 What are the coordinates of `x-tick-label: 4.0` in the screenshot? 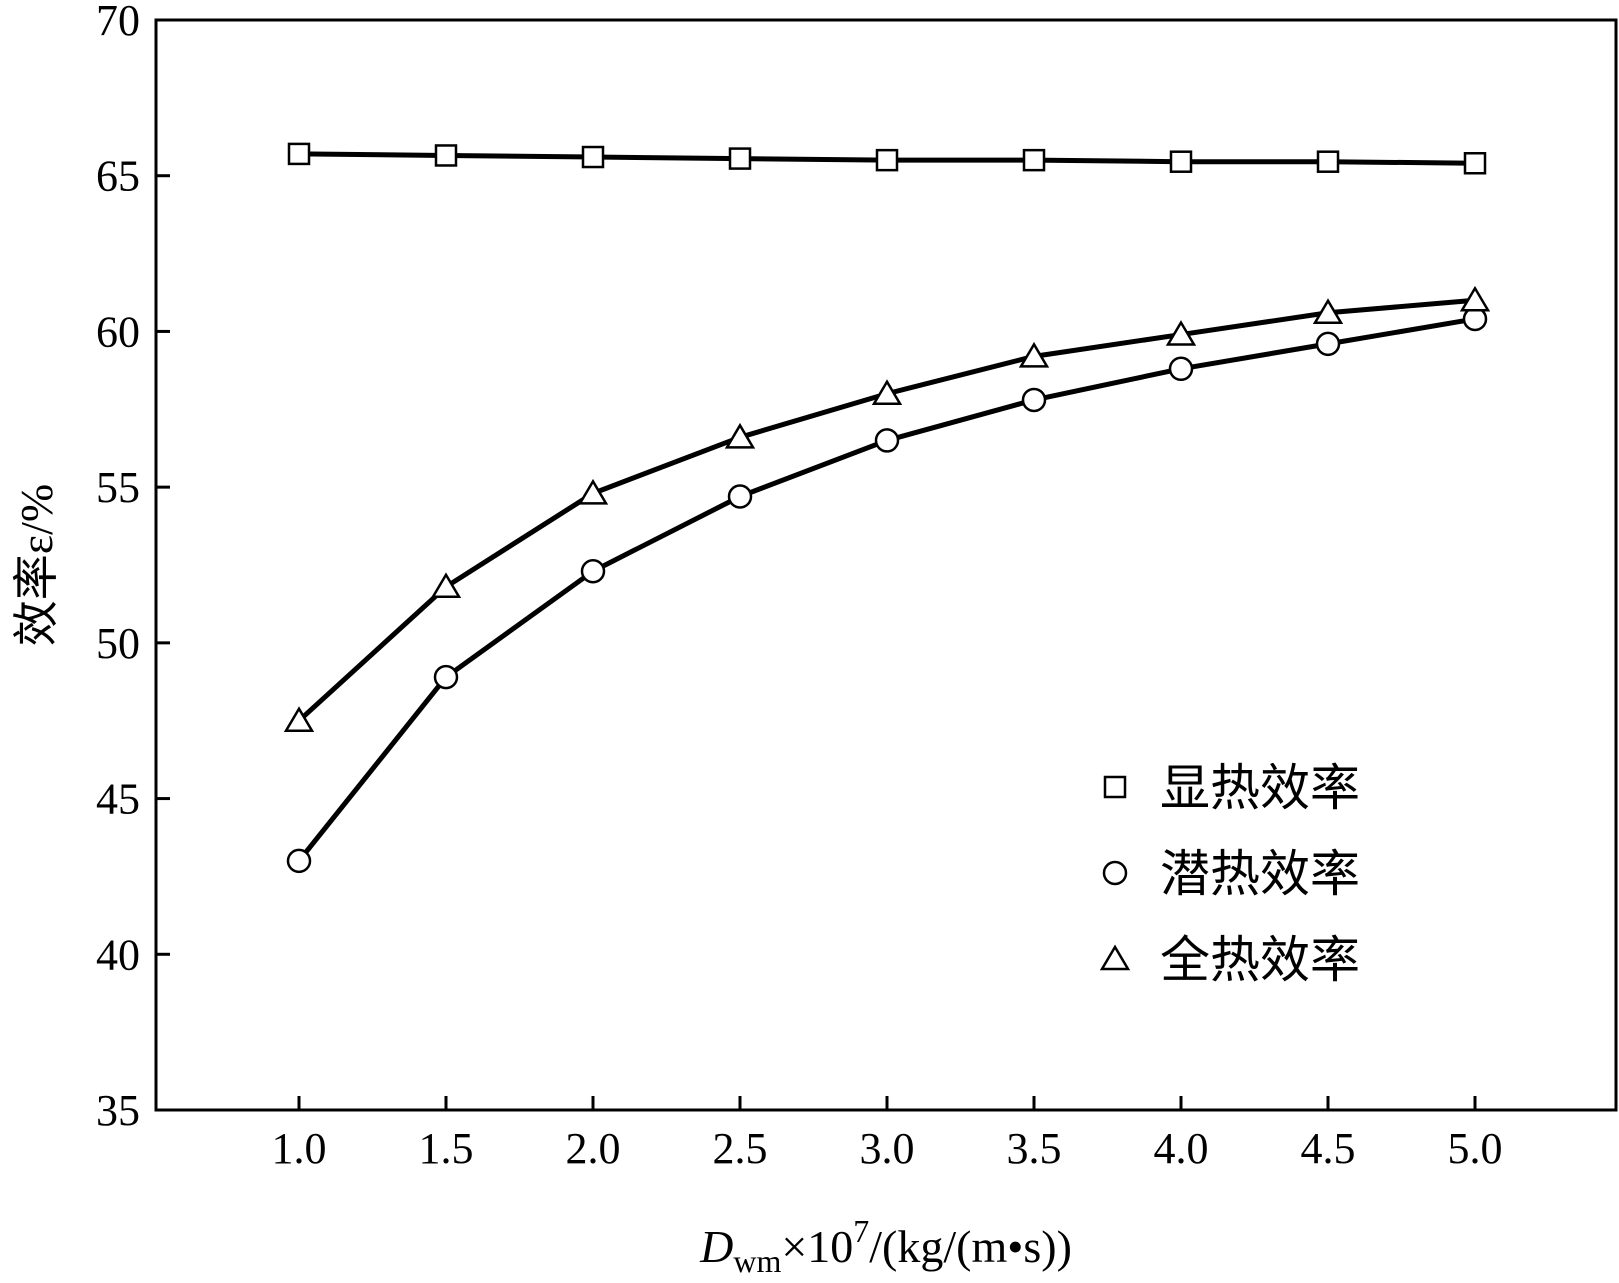 It's located at (1181, 1148).